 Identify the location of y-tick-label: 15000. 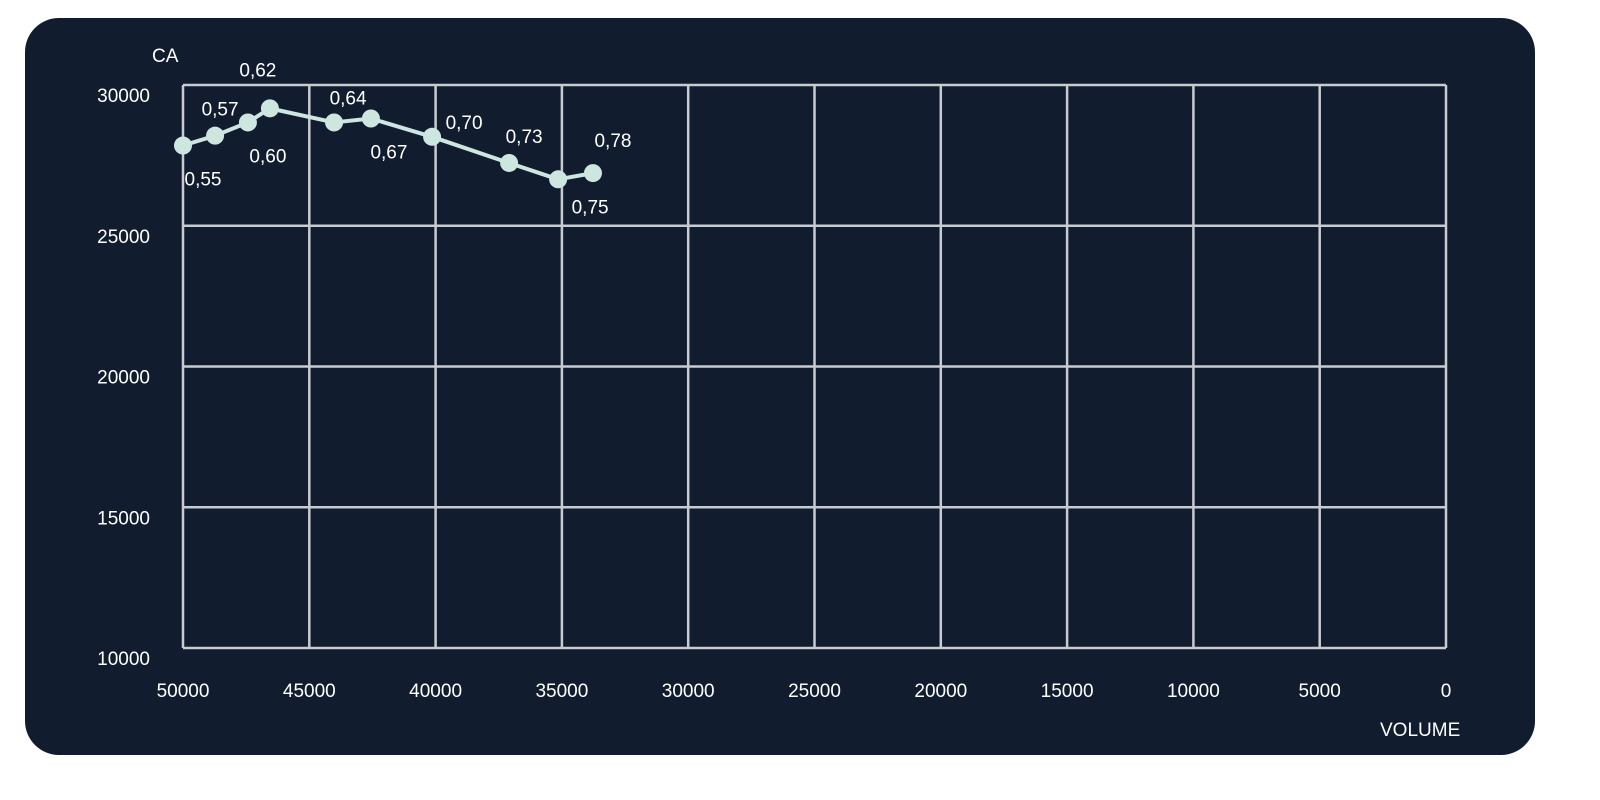
(123, 518).